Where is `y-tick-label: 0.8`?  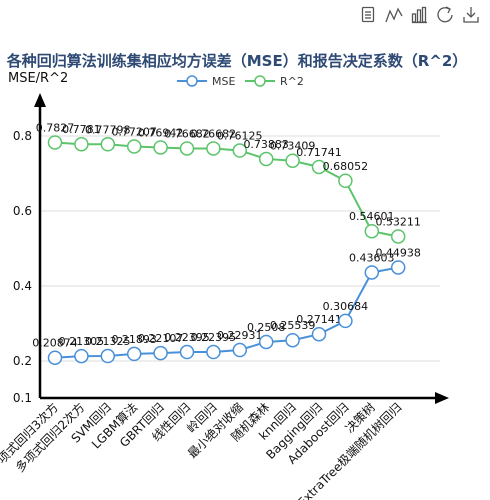 y-tick-label: 0.8 is located at coordinates (22, 136).